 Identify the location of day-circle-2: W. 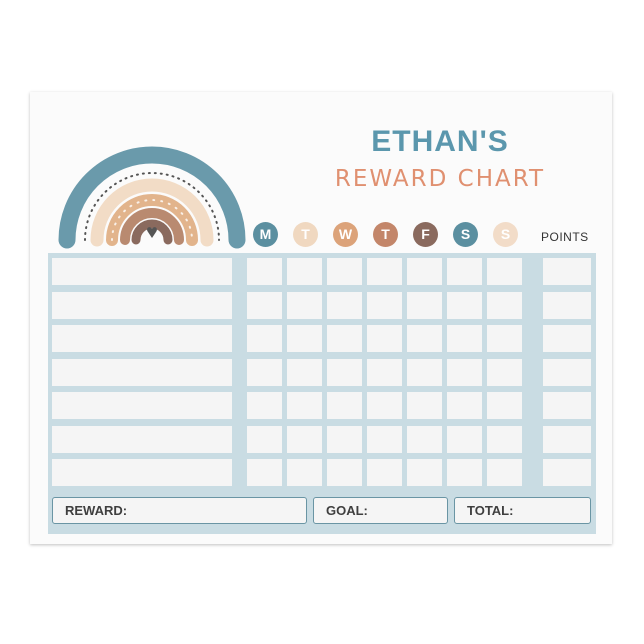
(345, 234).